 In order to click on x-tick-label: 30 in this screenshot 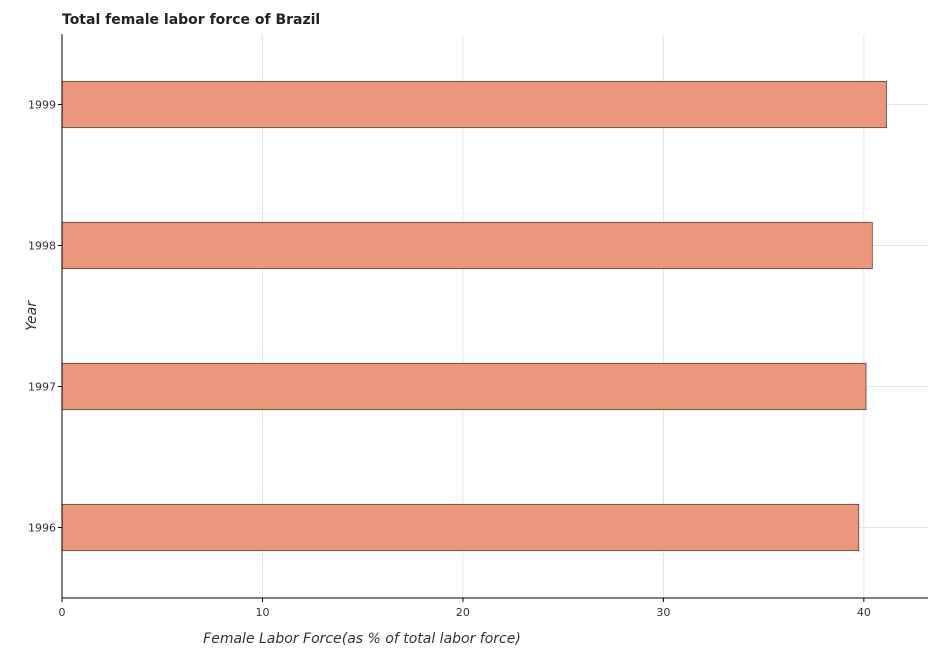, I will do `click(663, 612)`.